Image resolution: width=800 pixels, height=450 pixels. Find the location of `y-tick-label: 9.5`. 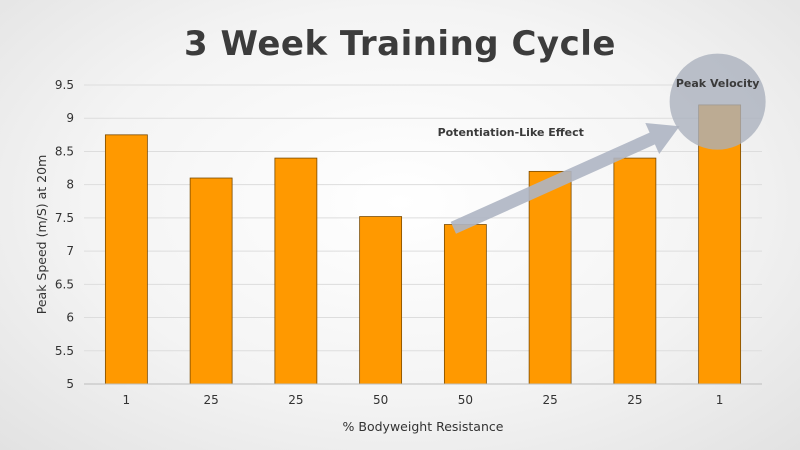

y-tick-label: 9.5 is located at coordinates (64, 85).